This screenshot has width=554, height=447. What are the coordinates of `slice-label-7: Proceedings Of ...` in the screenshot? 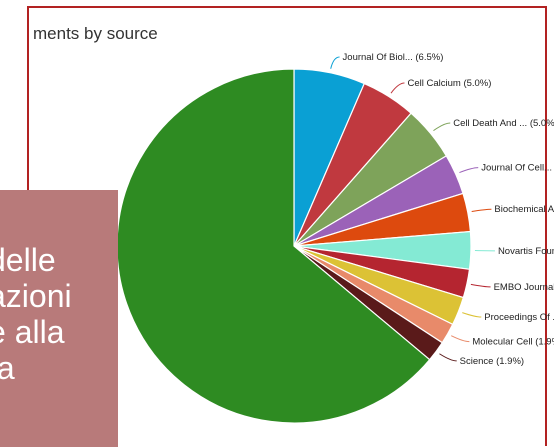 It's located at (519, 317).